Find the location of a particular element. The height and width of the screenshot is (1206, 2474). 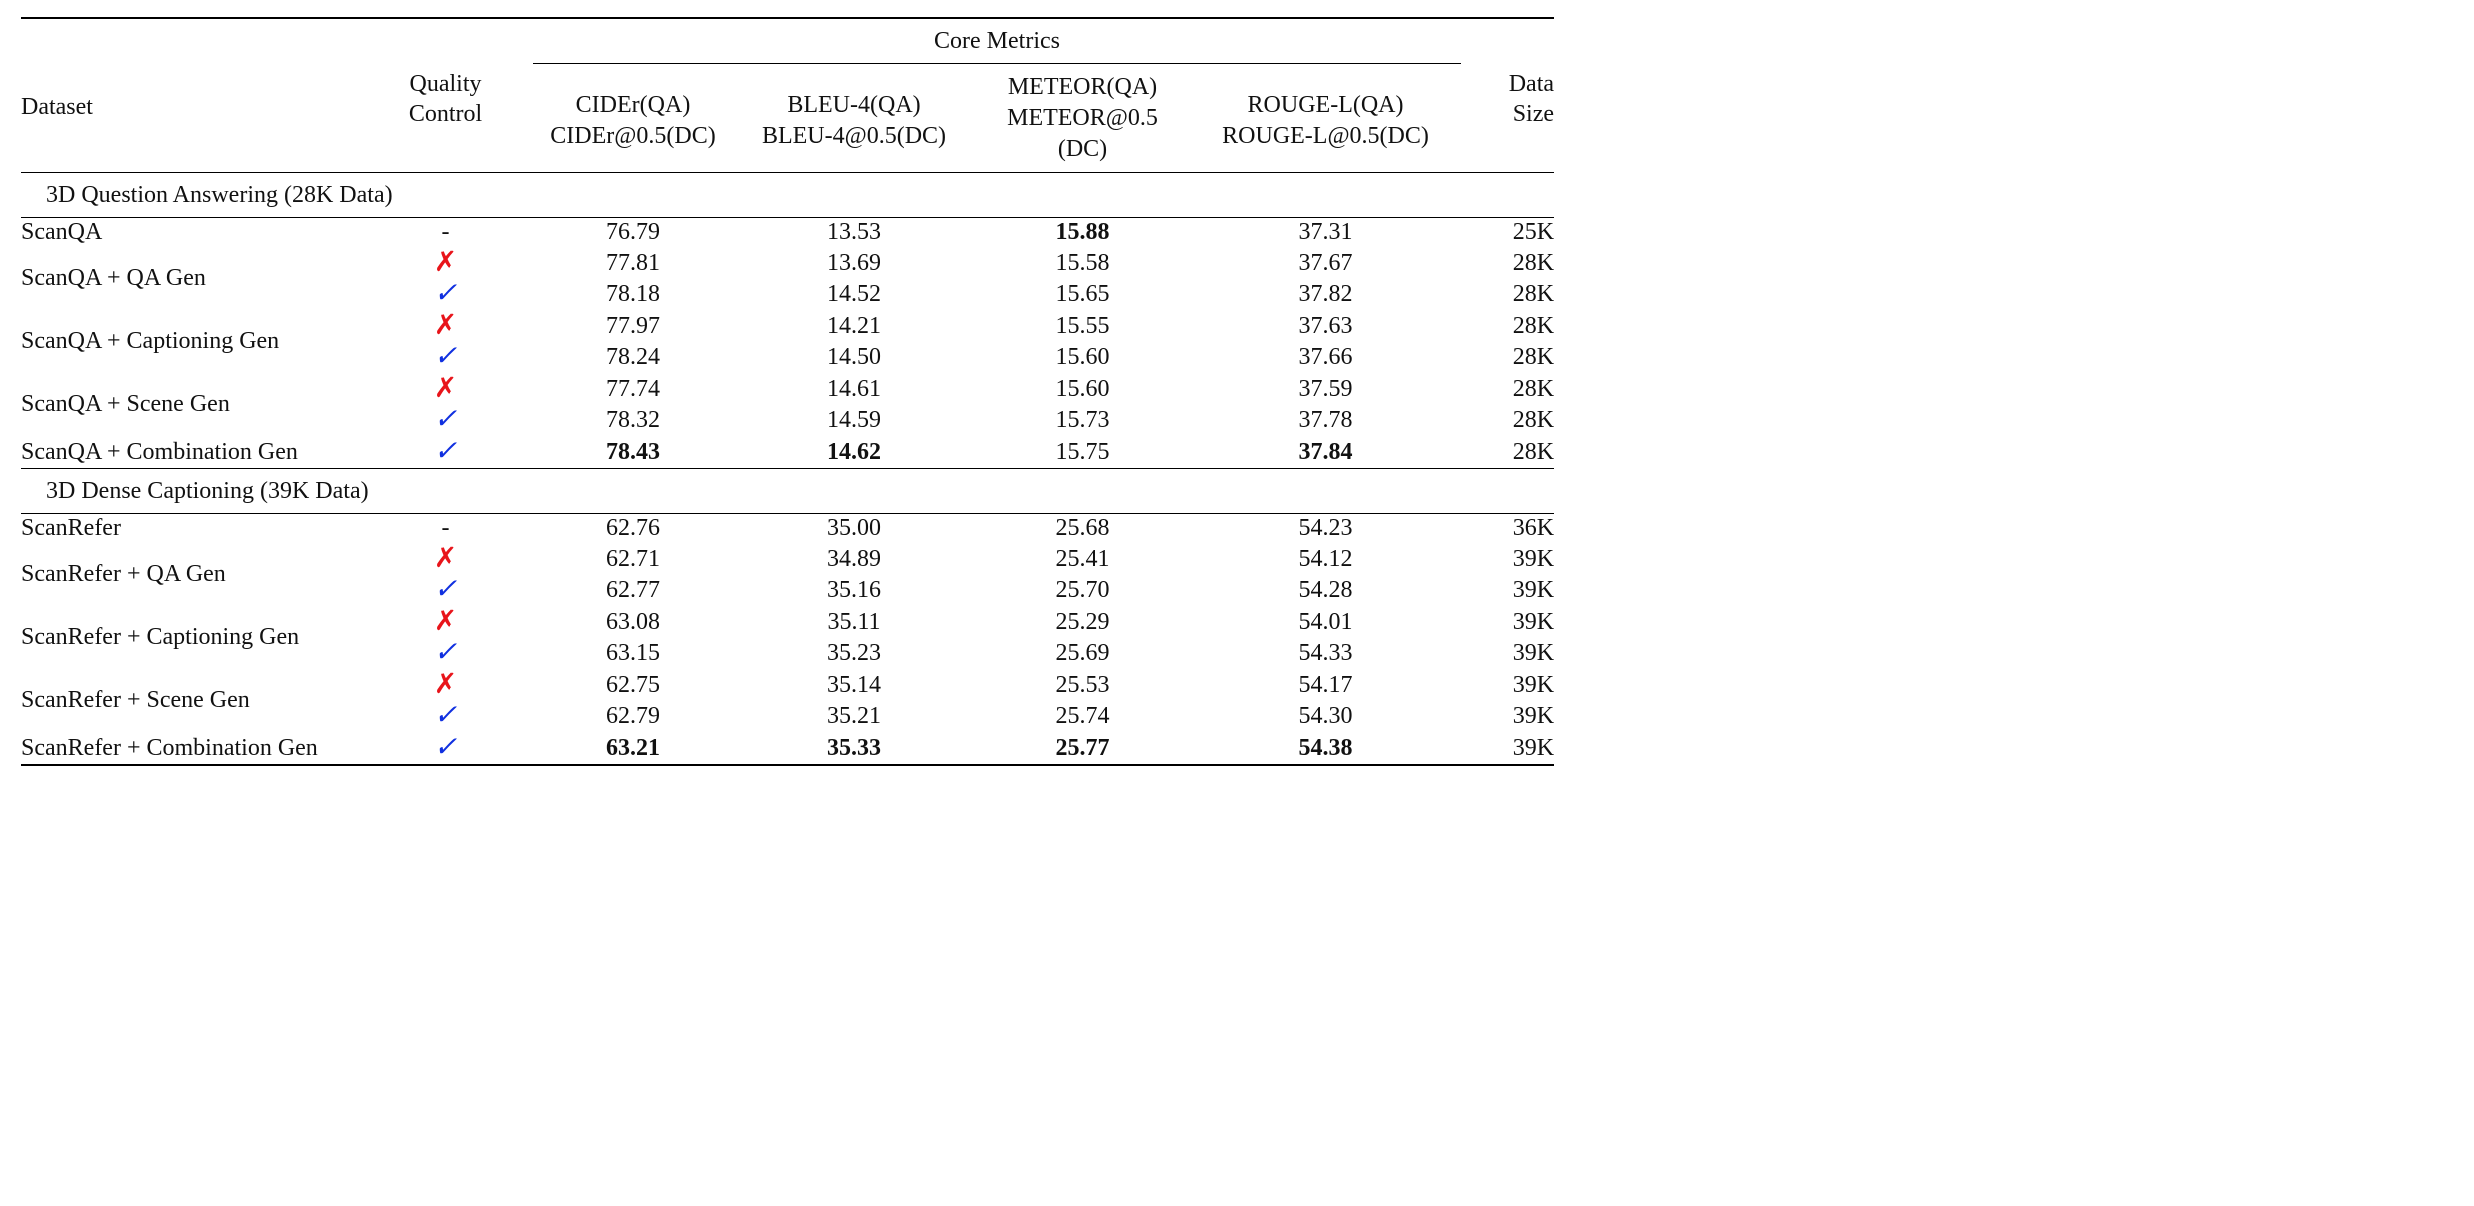

bleu-value: 14.61 is located at coordinates (854, 388).